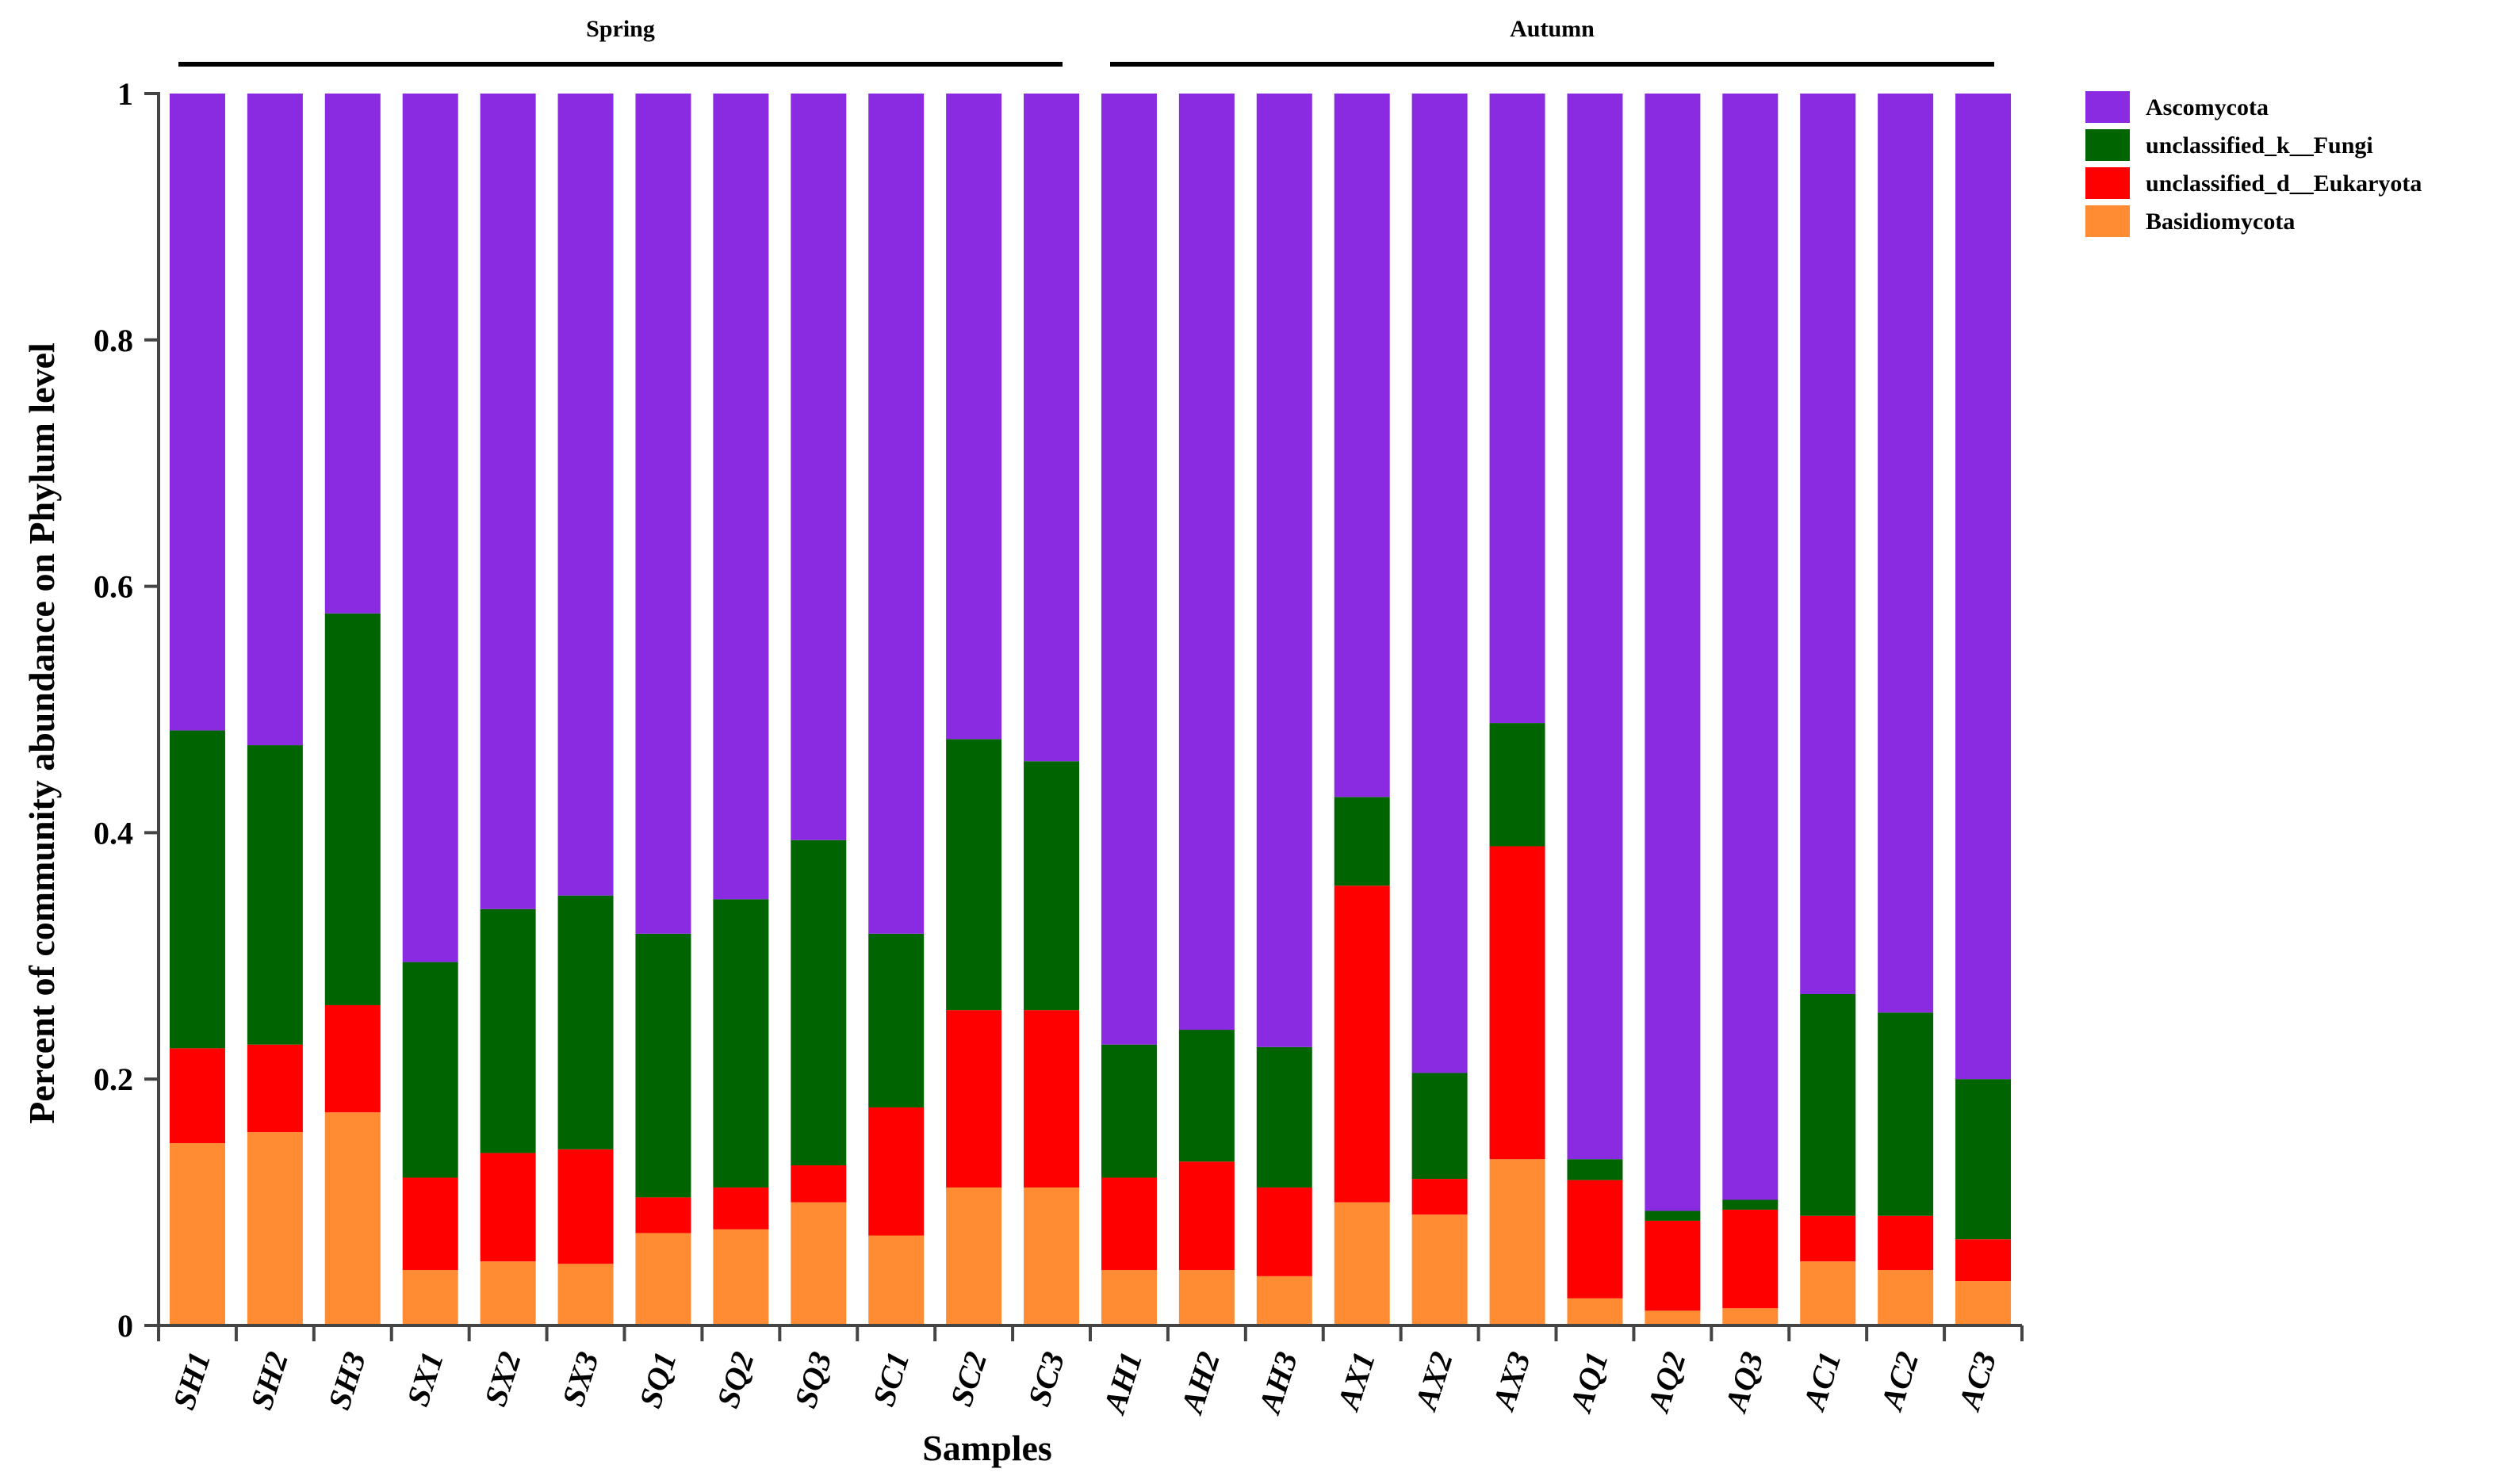 This screenshot has height=1484, width=2512. I want to click on bar-SX3-unclassified-d-eukaryota, so click(585, 1206).